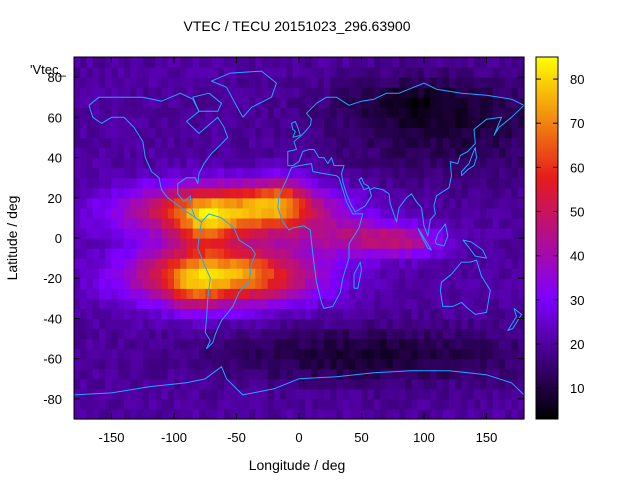 The image size is (640, 480). Describe the element at coordinates (296, 129) in the screenshot. I see `coastline-britain` at that location.